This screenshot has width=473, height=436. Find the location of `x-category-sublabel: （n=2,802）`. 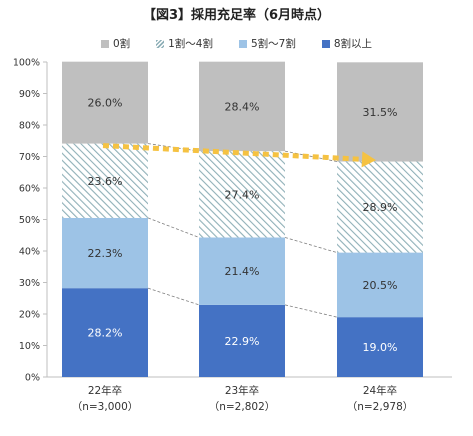

x-category-sublabel: （n=2,802） is located at coordinates (242, 407).